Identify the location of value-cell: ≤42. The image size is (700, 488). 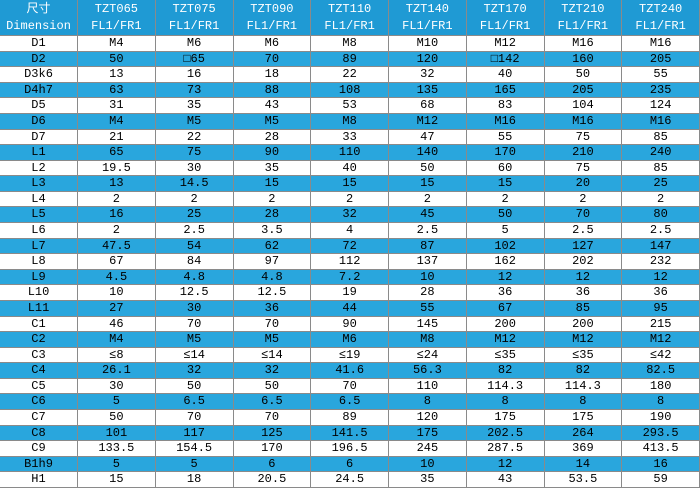
(661, 355).